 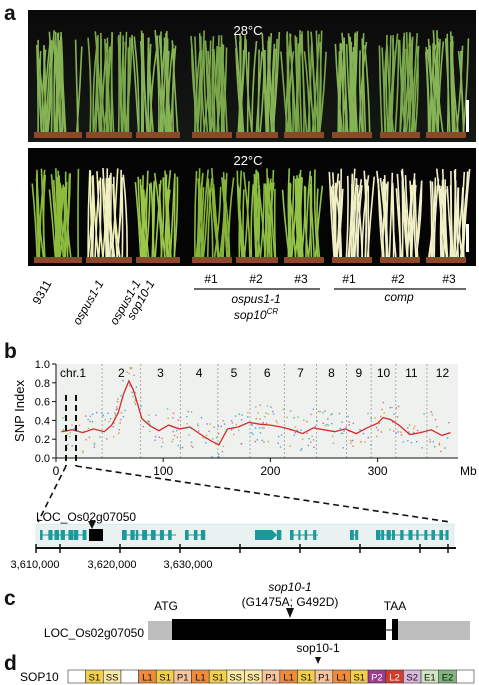 What do you see at coordinates (448, 678) in the screenshot?
I see `repeat-label: E2` at bounding box center [448, 678].